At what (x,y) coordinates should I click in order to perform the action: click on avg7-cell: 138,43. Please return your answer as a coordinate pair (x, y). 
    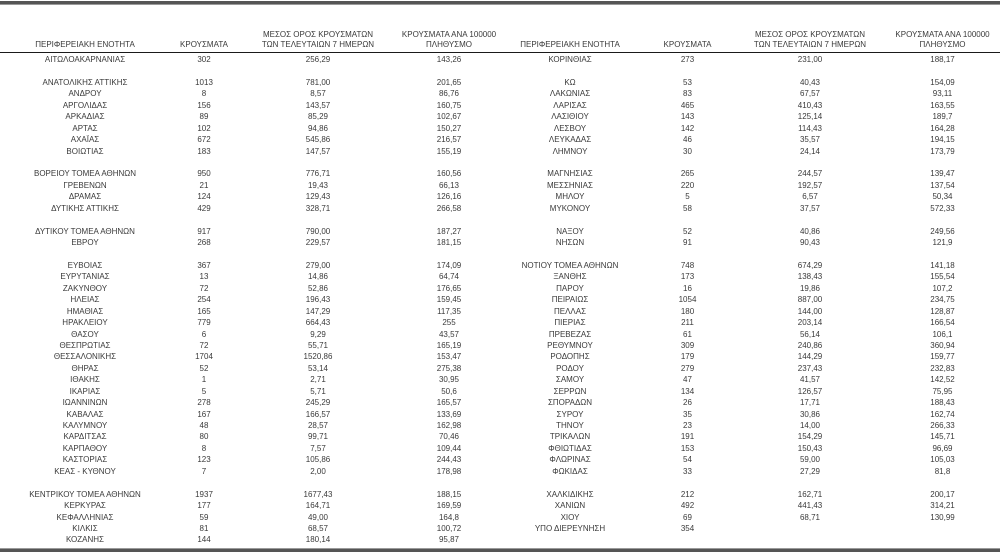
    Looking at the image, I should click on (810, 277).